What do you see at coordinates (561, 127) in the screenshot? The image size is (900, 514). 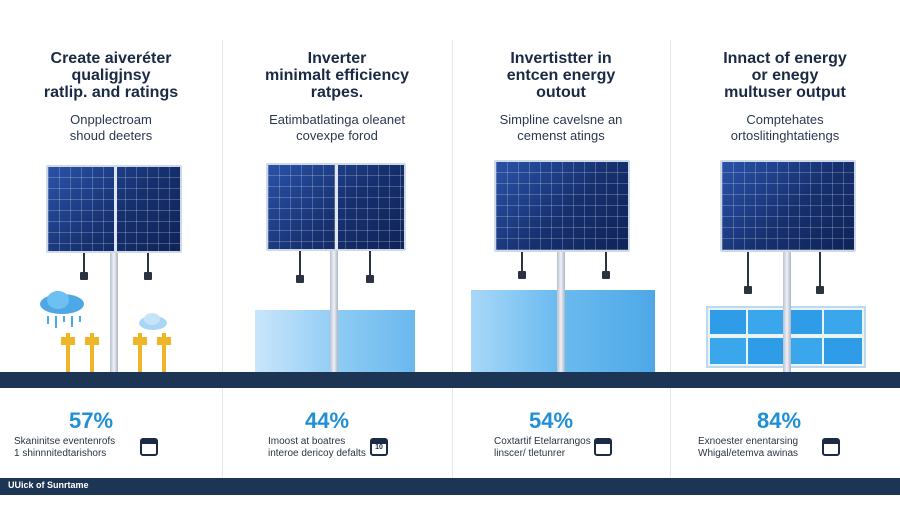 I see `column-subtitle: Simpline cavelsne an cemenst atings` at bounding box center [561, 127].